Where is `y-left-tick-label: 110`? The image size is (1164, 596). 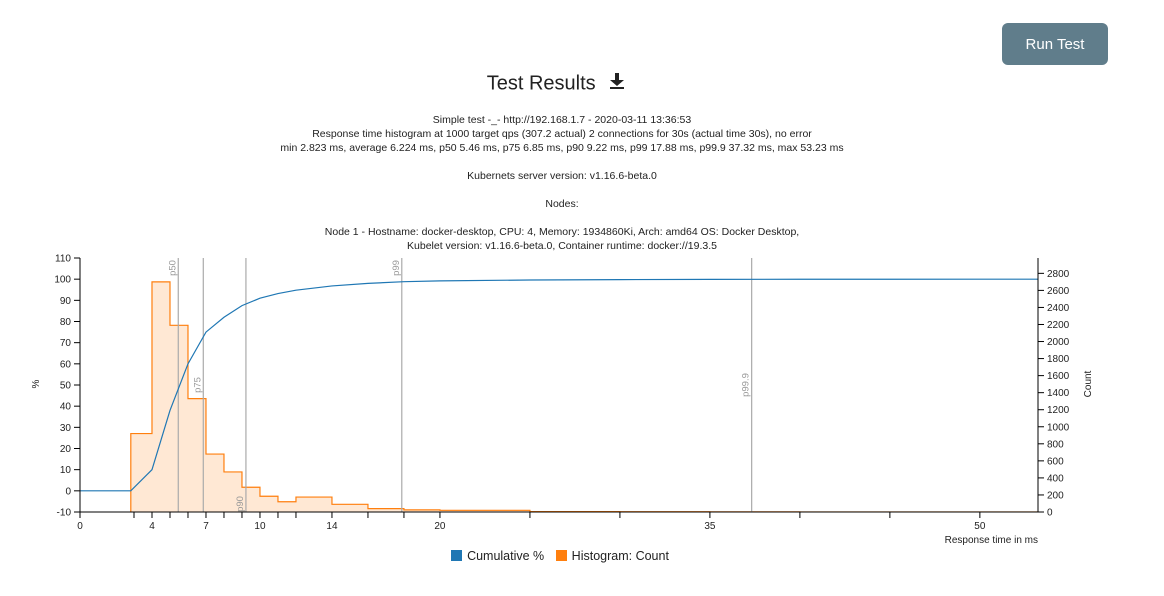
y-left-tick-label: 110 is located at coordinates (63, 259).